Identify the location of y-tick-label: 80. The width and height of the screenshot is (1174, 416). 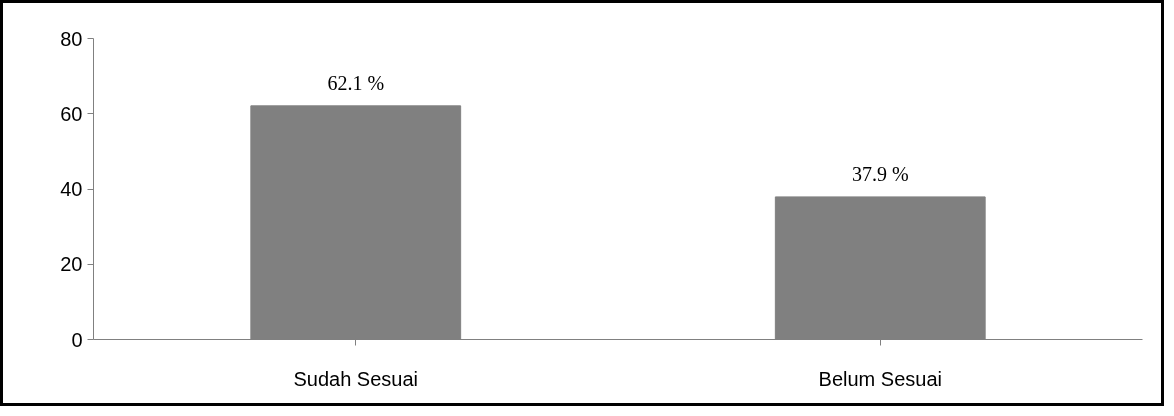
(71, 38).